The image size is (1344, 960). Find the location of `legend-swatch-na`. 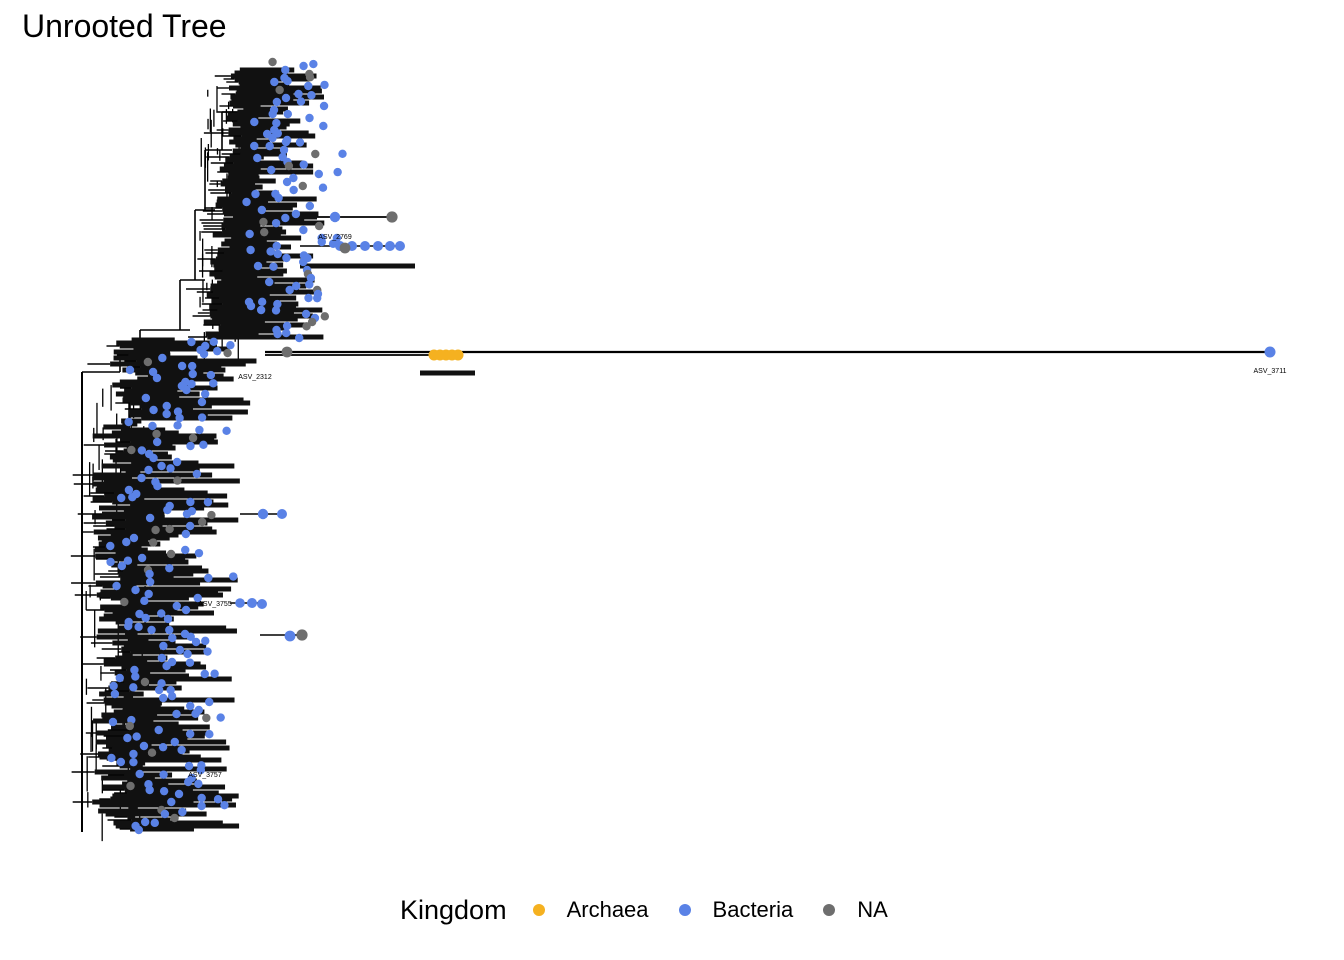

legend-swatch-na is located at coordinates (829, 910).